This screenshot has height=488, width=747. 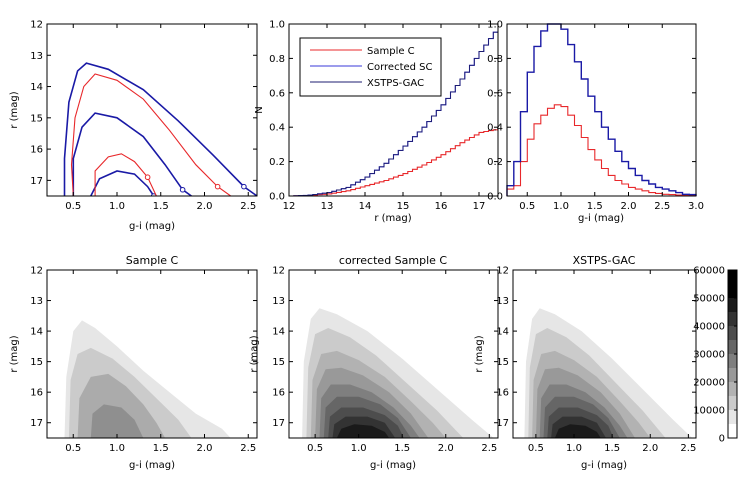 I want to click on colorbar: 0 10000 20000 30000 40000 50000 60000, so click(x=715, y=355).